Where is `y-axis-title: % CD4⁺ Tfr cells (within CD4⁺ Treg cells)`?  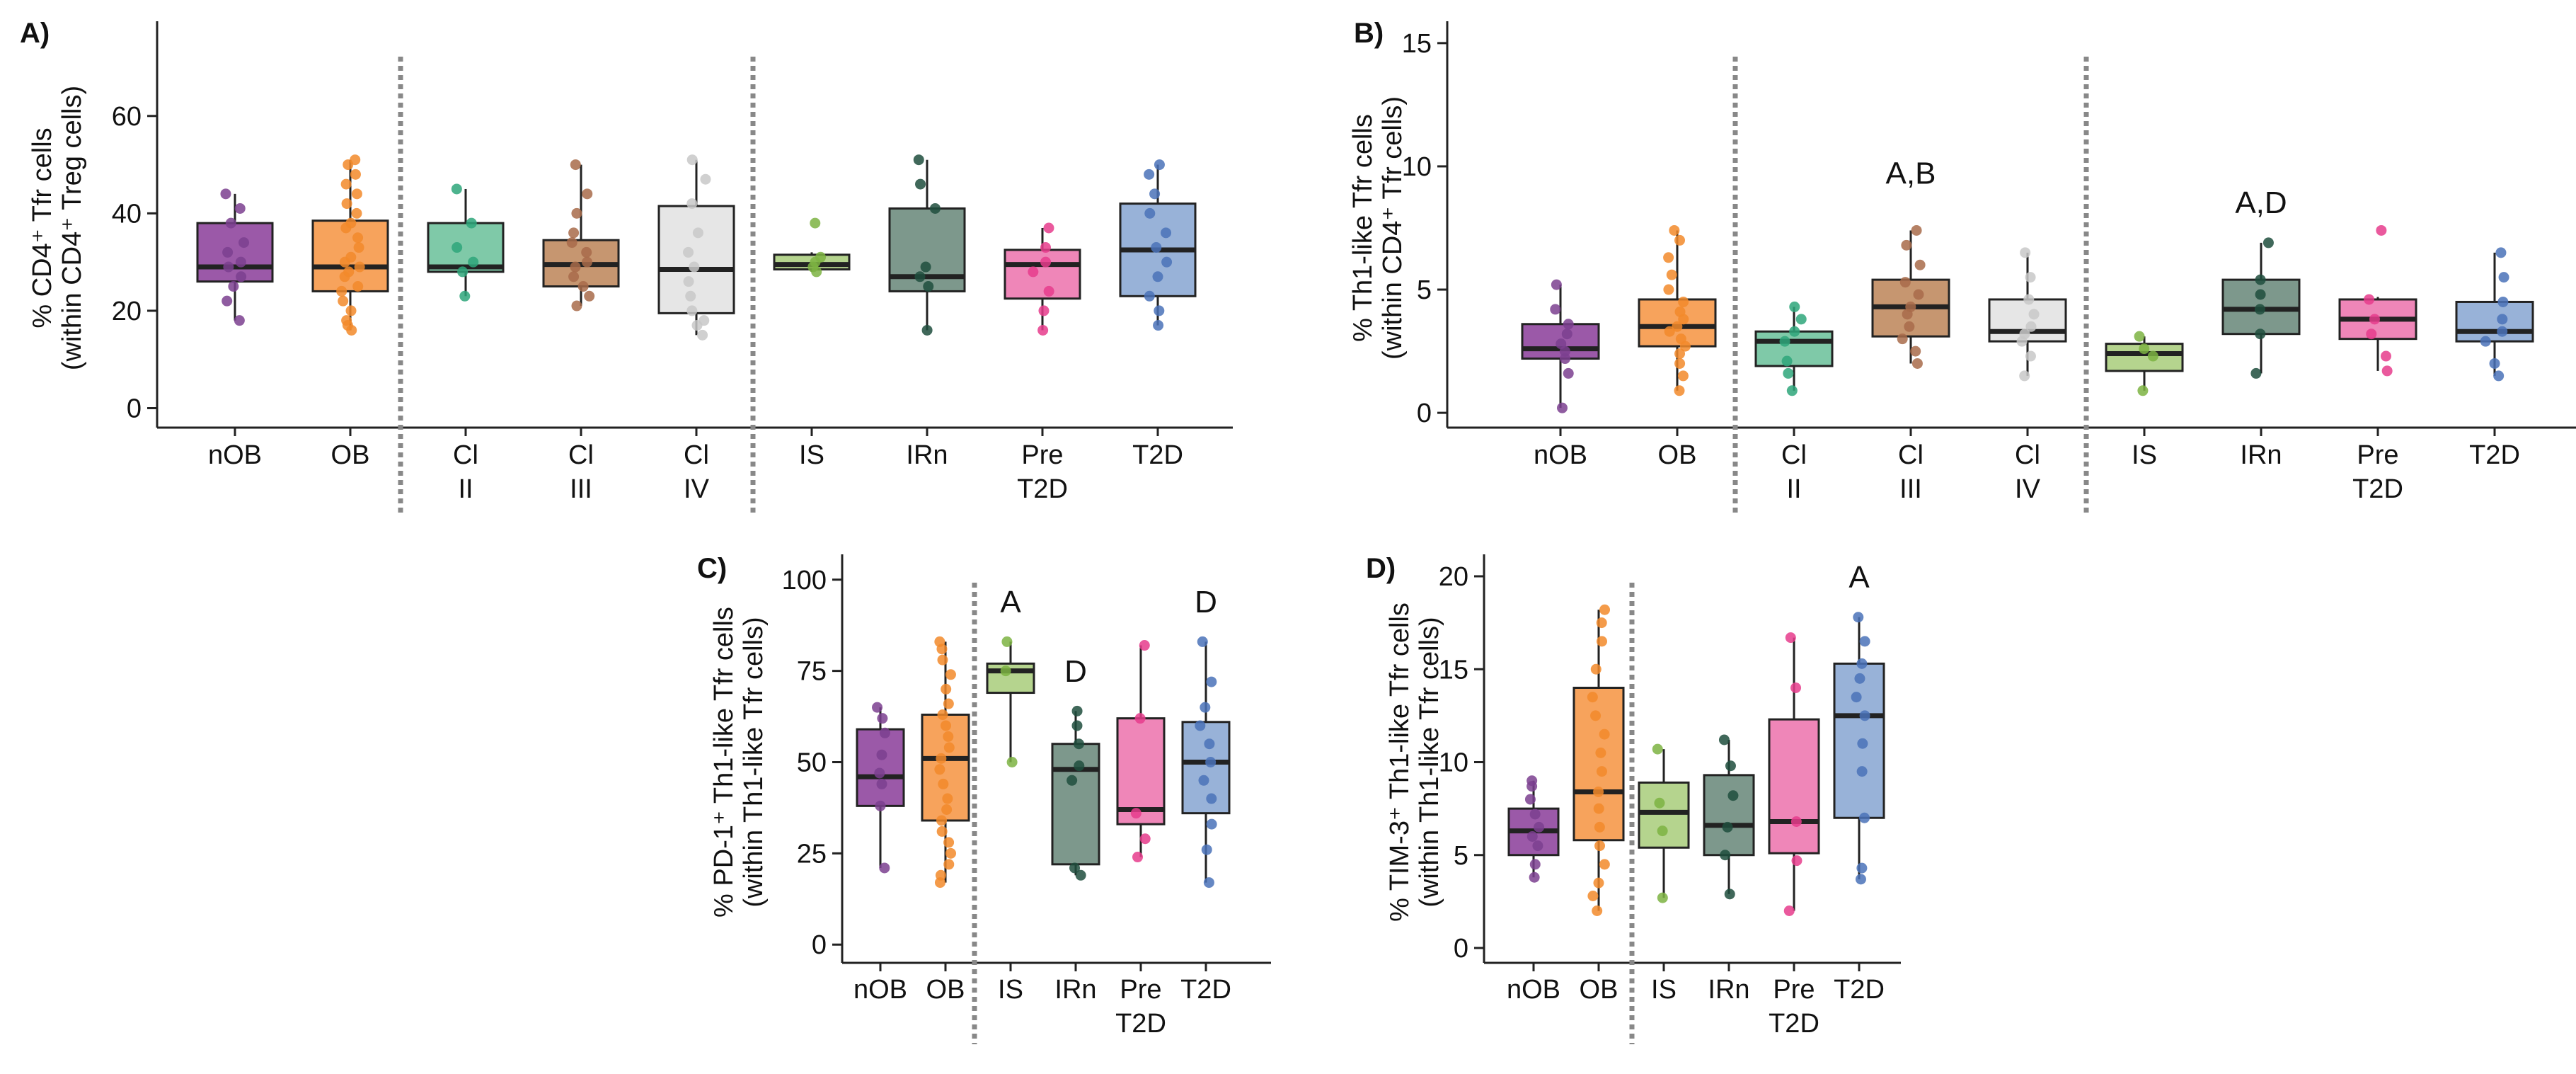
y-axis-title: % CD4⁺ Tfr cells (within CD4⁺ Treg cells) is located at coordinates (57, 228).